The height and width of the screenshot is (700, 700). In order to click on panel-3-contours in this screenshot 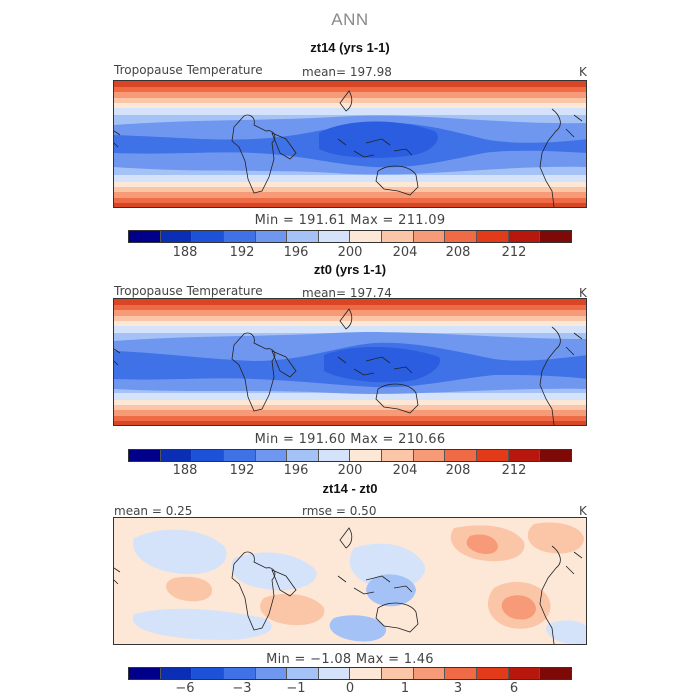, I will do `click(350, 581)`.